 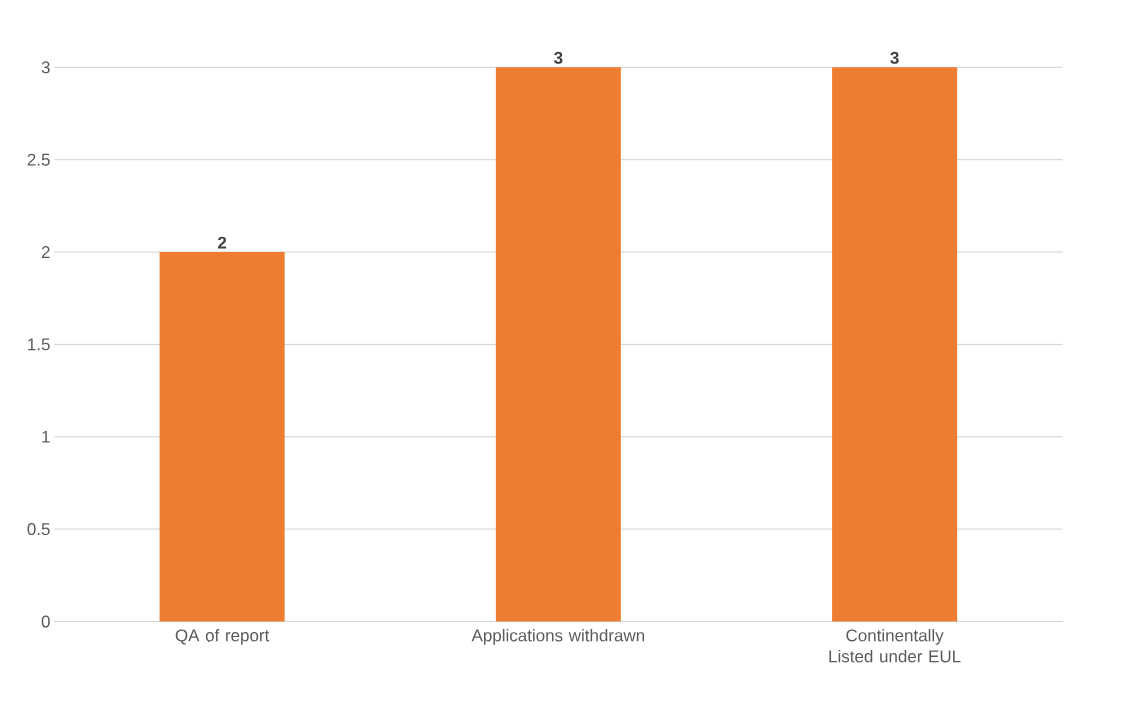 What do you see at coordinates (558, 637) in the screenshot?
I see `x-tick-label: Applications withdrawn` at bounding box center [558, 637].